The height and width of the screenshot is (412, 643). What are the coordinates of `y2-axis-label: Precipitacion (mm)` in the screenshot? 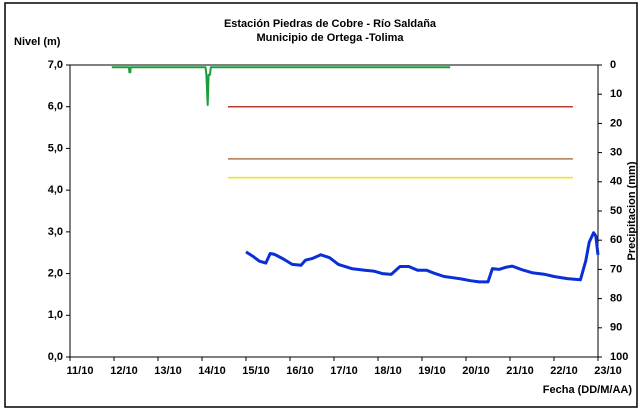 It's located at (632, 210).